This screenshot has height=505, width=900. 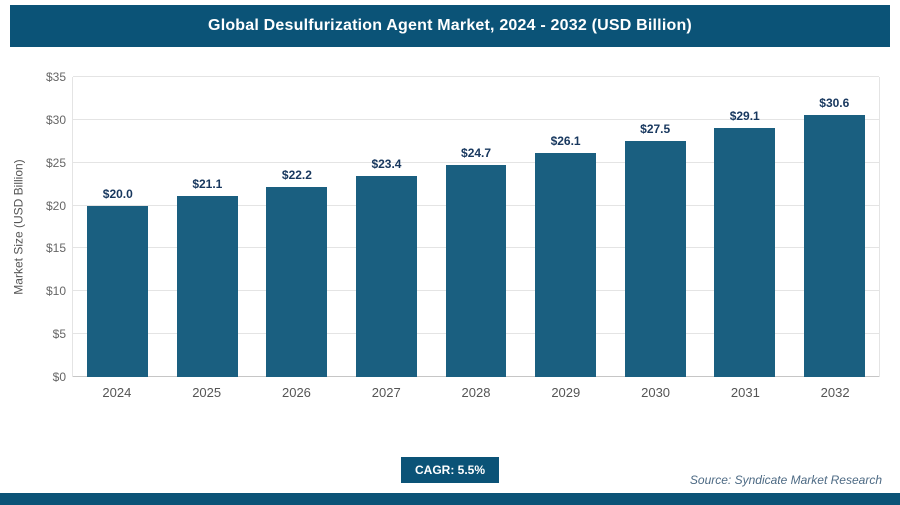 I want to click on x-tick-label: 2027, so click(x=386, y=392).